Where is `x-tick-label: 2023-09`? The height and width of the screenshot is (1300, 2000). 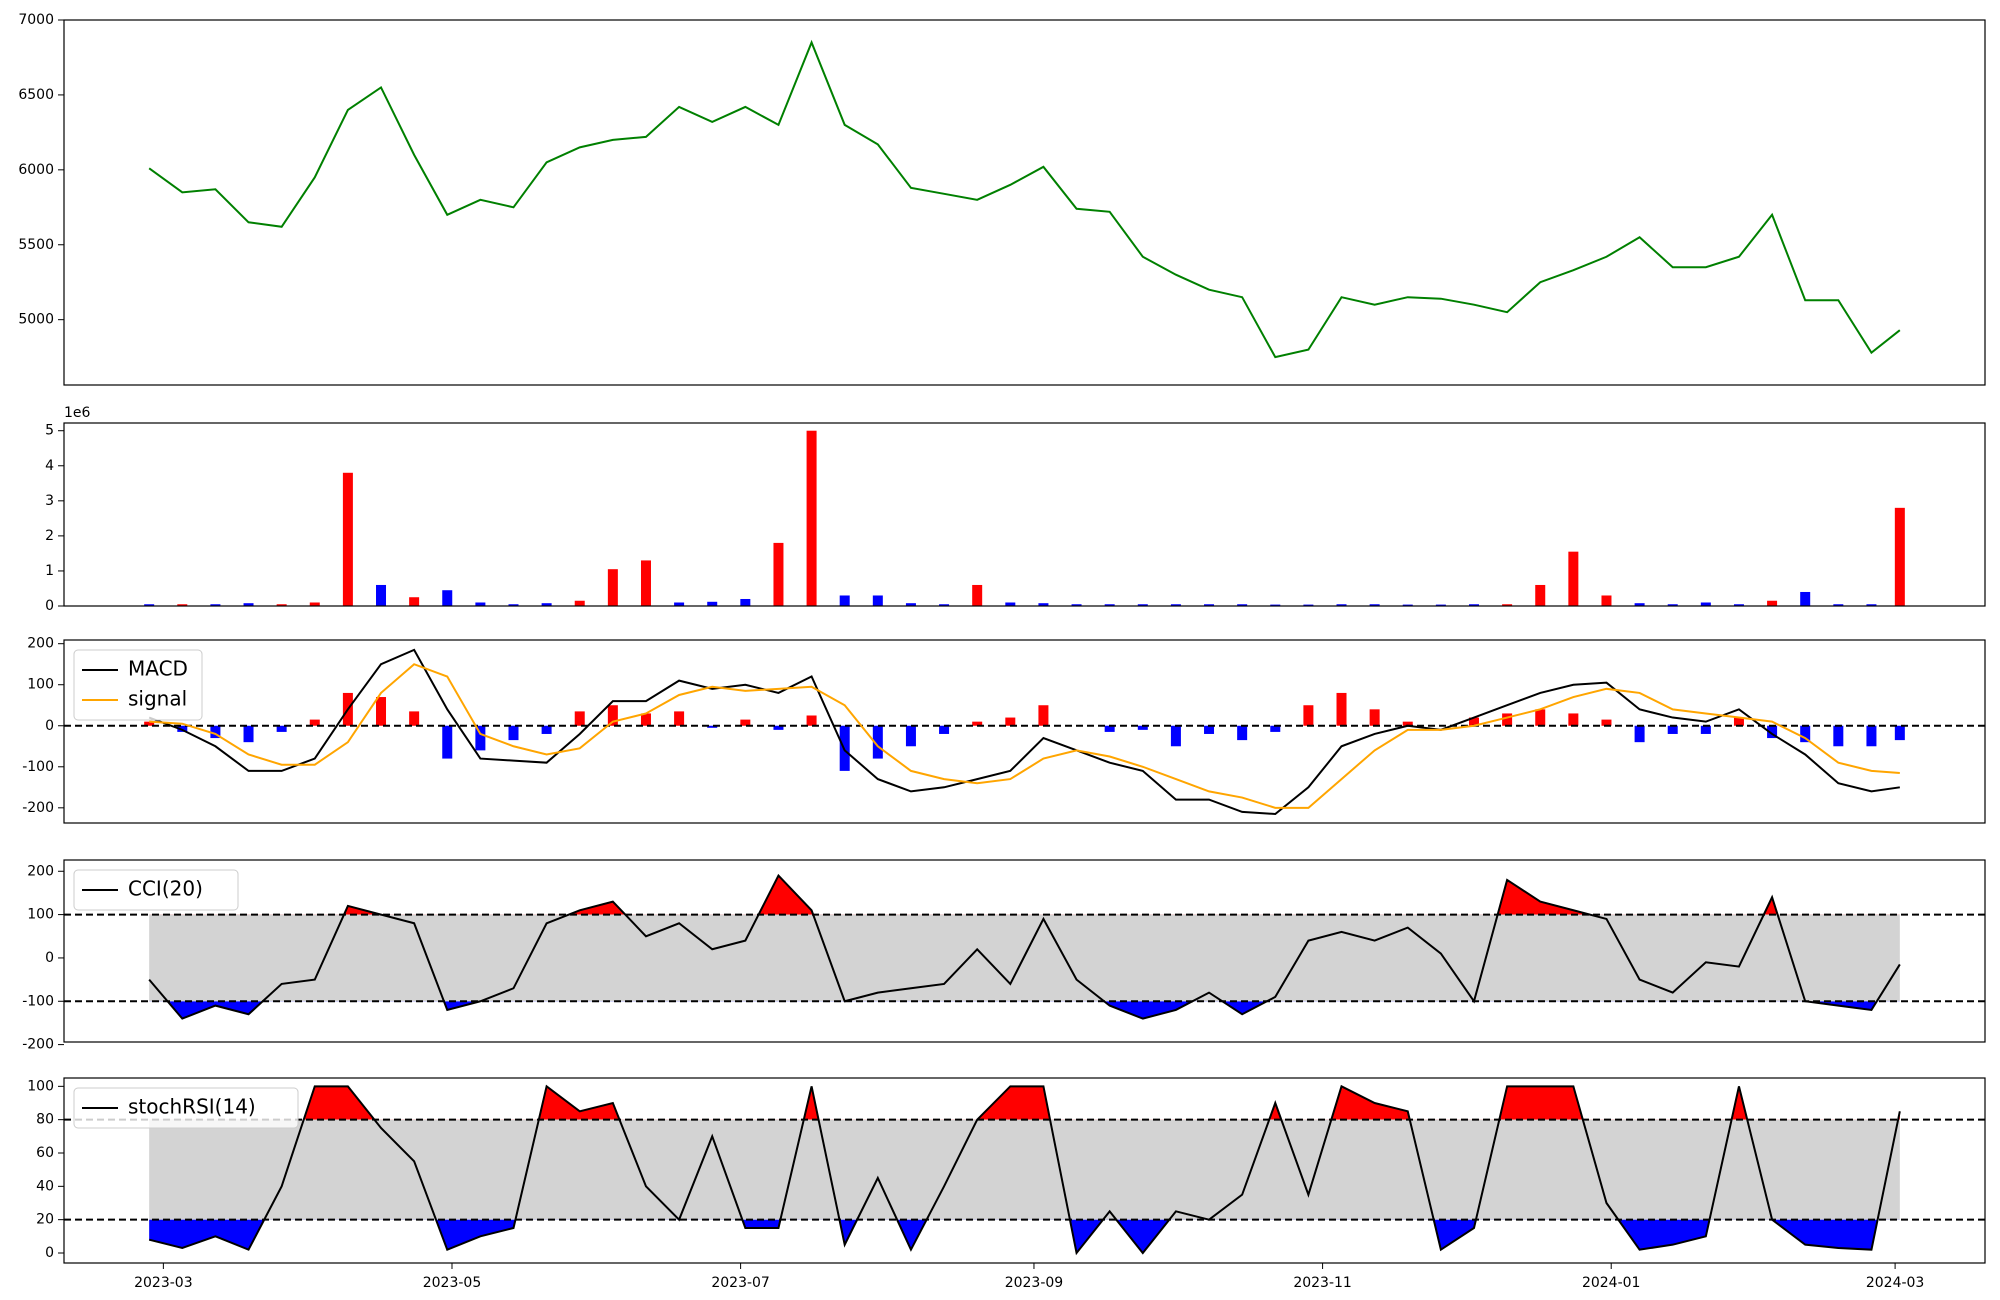 x-tick-label: 2023-09 is located at coordinates (1034, 1283).